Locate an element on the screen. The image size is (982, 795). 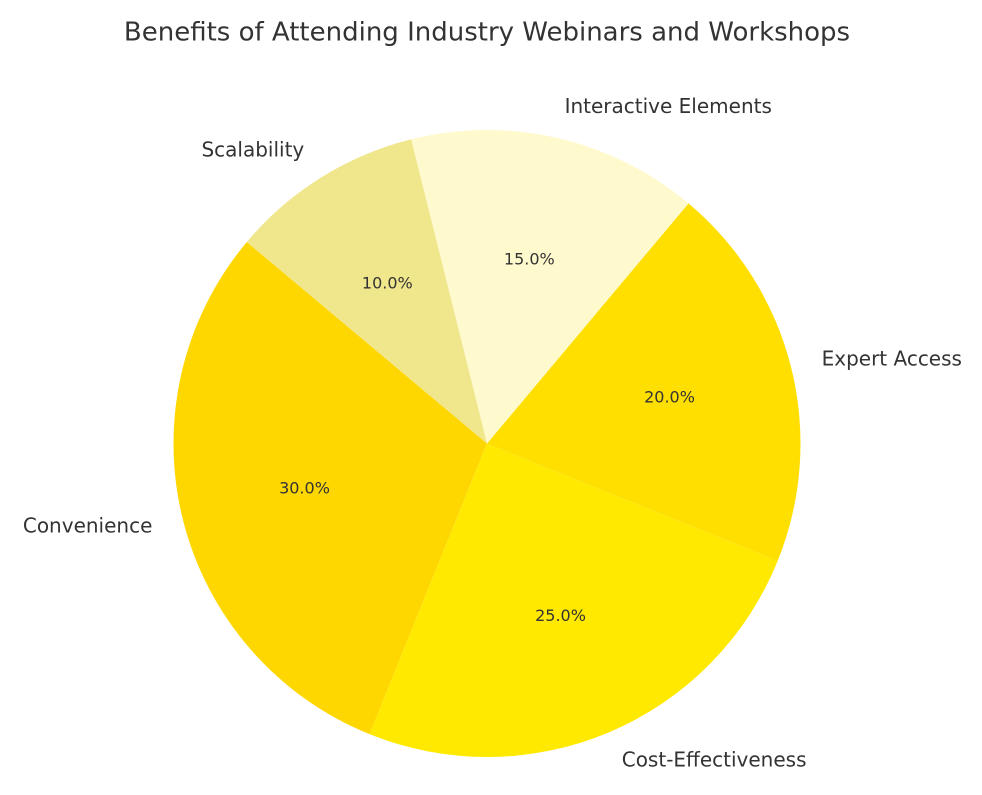
slice-label: Expert Access is located at coordinates (892, 359).